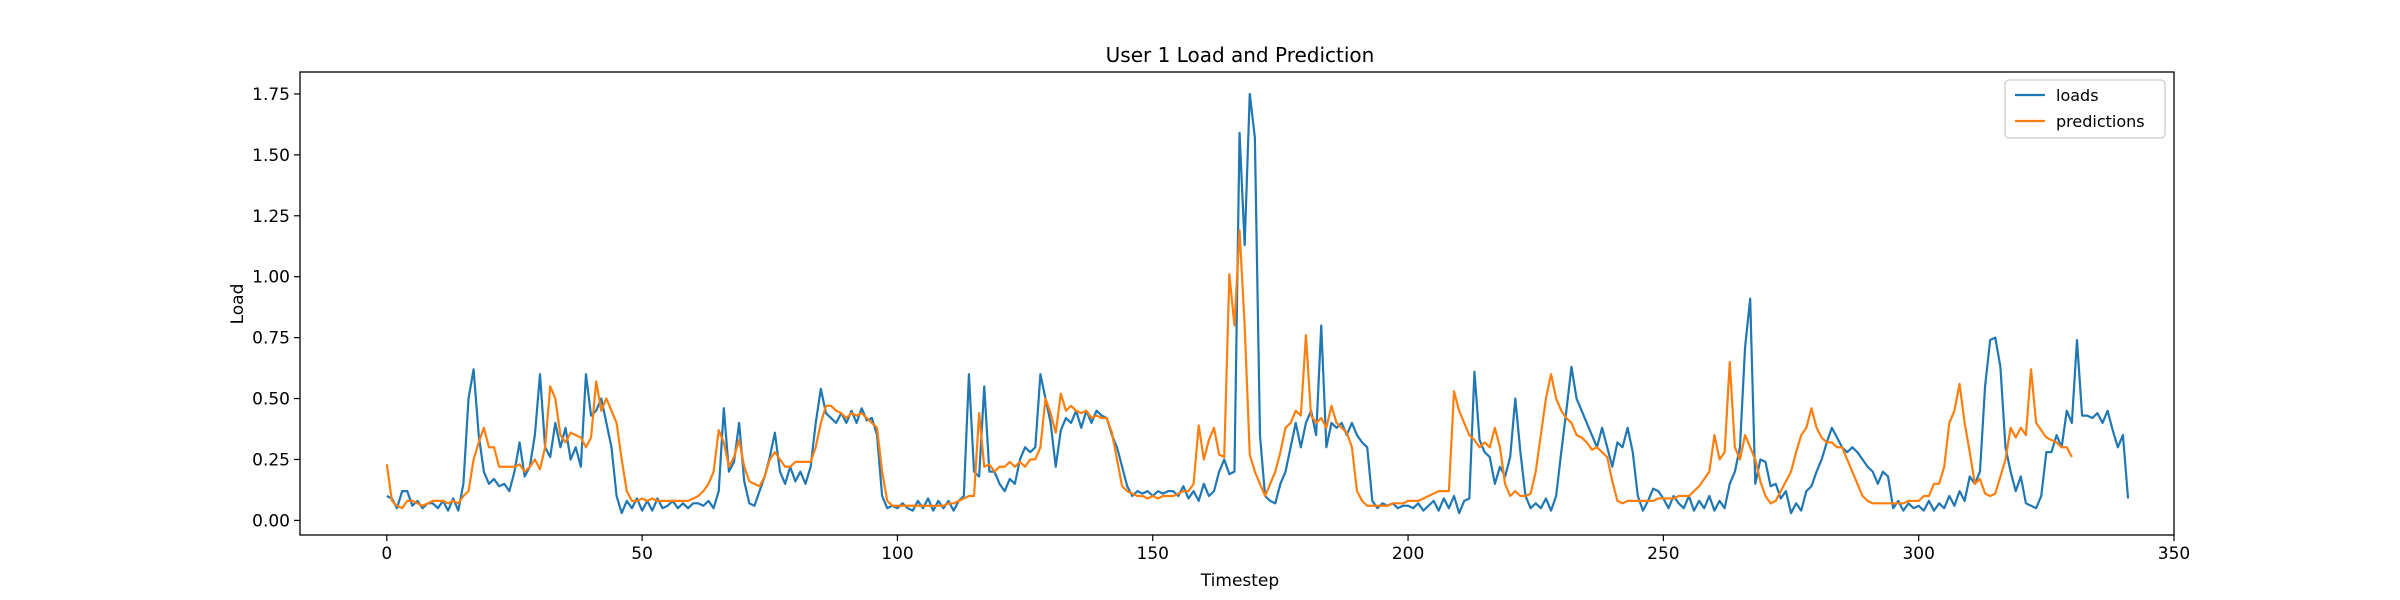  What do you see at coordinates (642, 554) in the screenshot?
I see `x-tick-label: 50` at bounding box center [642, 554].